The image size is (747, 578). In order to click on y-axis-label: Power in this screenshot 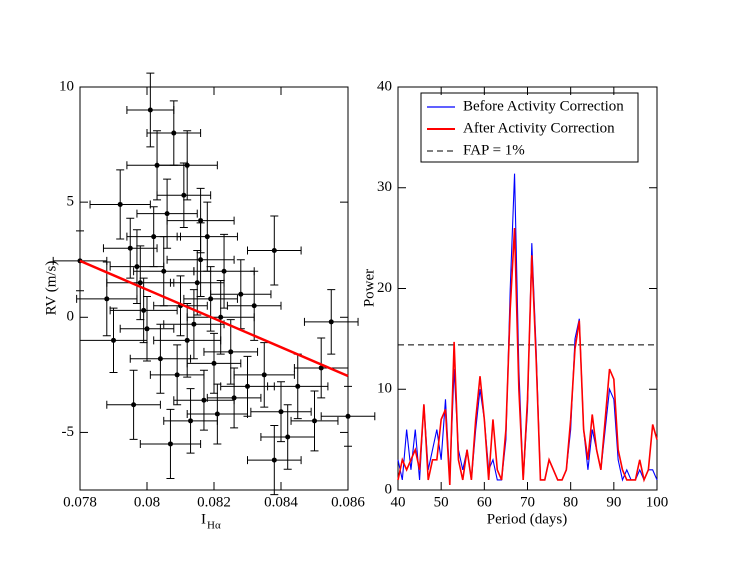, I will do `click(369, 288)`.